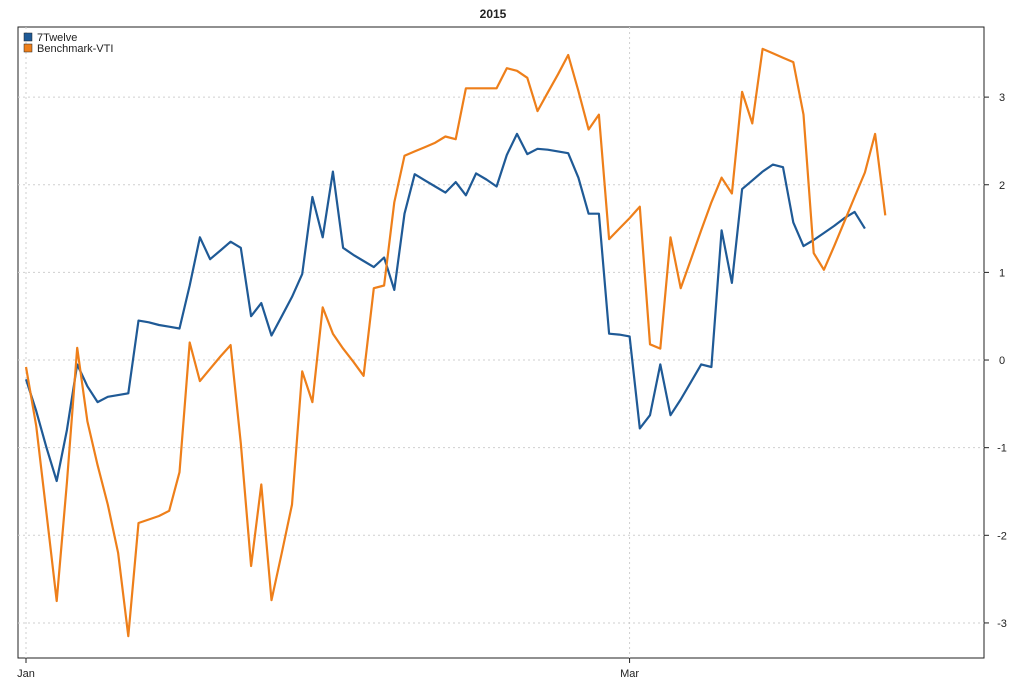 This screenshot has width=1024, height=683. Describe the element at coordinates (493, 14) in the screenshot. I see `chart-title: 2015` at that location.